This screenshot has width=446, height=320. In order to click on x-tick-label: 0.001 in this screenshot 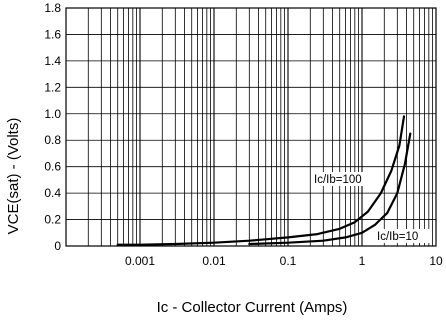, I will do `click(140, 261)`.